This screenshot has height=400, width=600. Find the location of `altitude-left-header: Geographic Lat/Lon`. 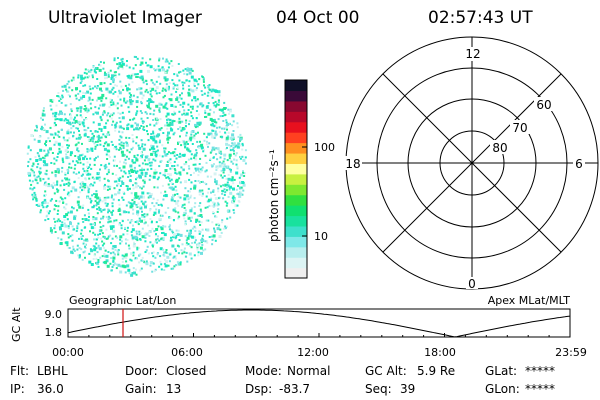

altitude-left-header: Geographic Lat/Lon is located at coordinates (122, 300).